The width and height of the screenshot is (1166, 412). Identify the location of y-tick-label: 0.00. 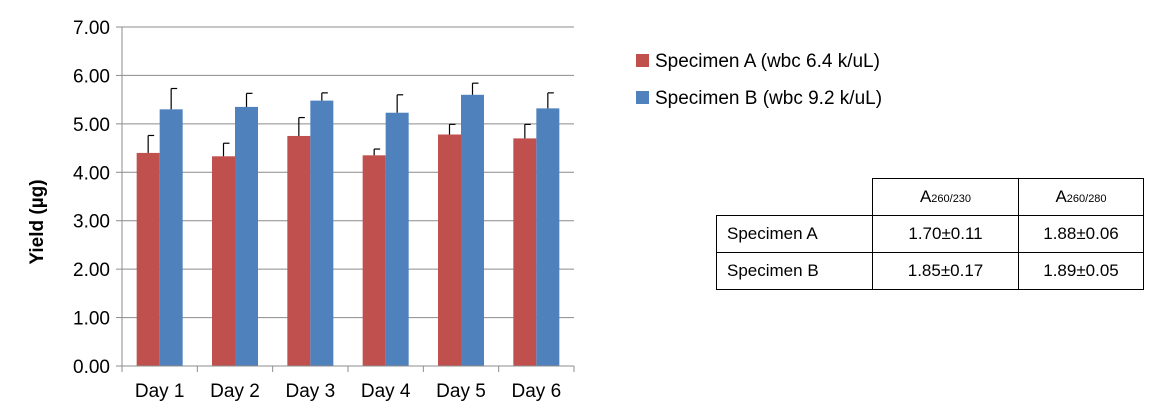
(91, 367).